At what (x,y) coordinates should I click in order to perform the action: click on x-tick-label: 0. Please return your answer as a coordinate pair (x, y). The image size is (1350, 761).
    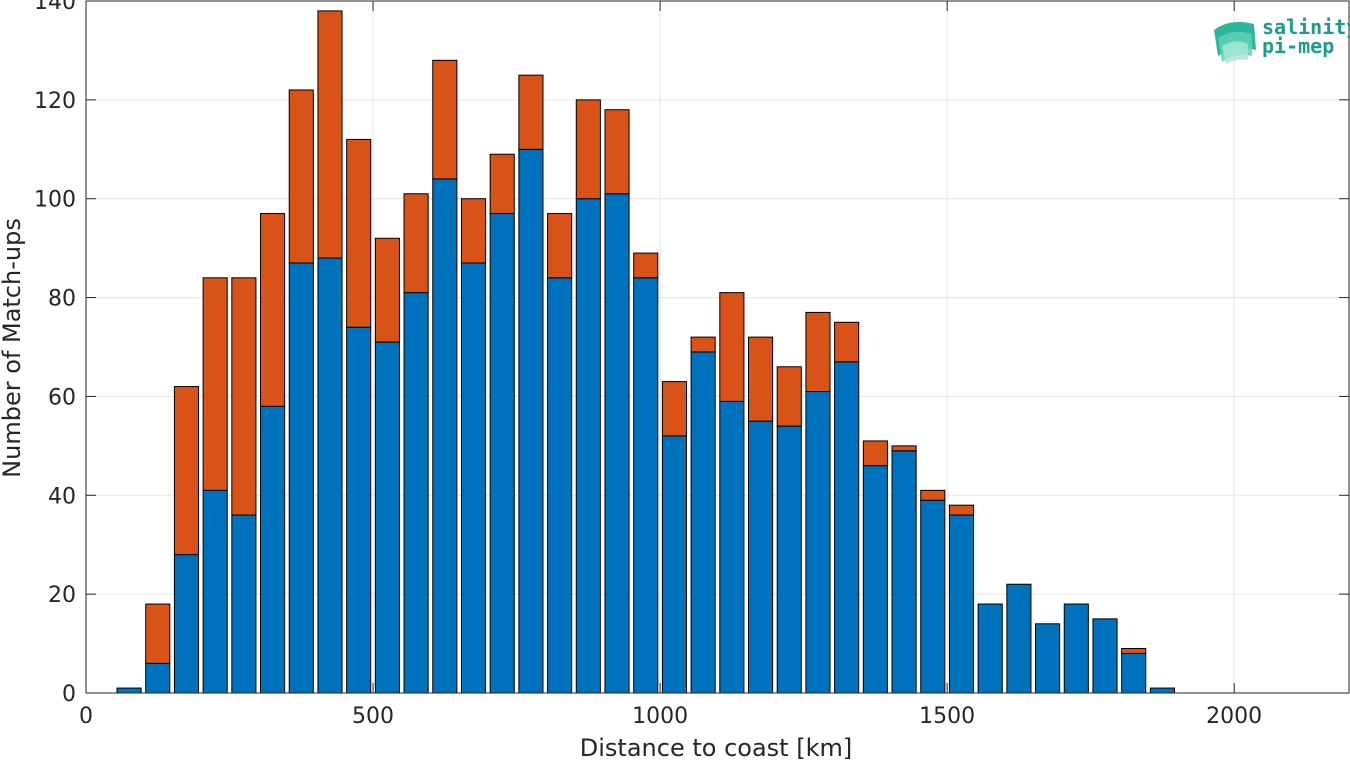
    Looking at the image, I should click on (86, 716).